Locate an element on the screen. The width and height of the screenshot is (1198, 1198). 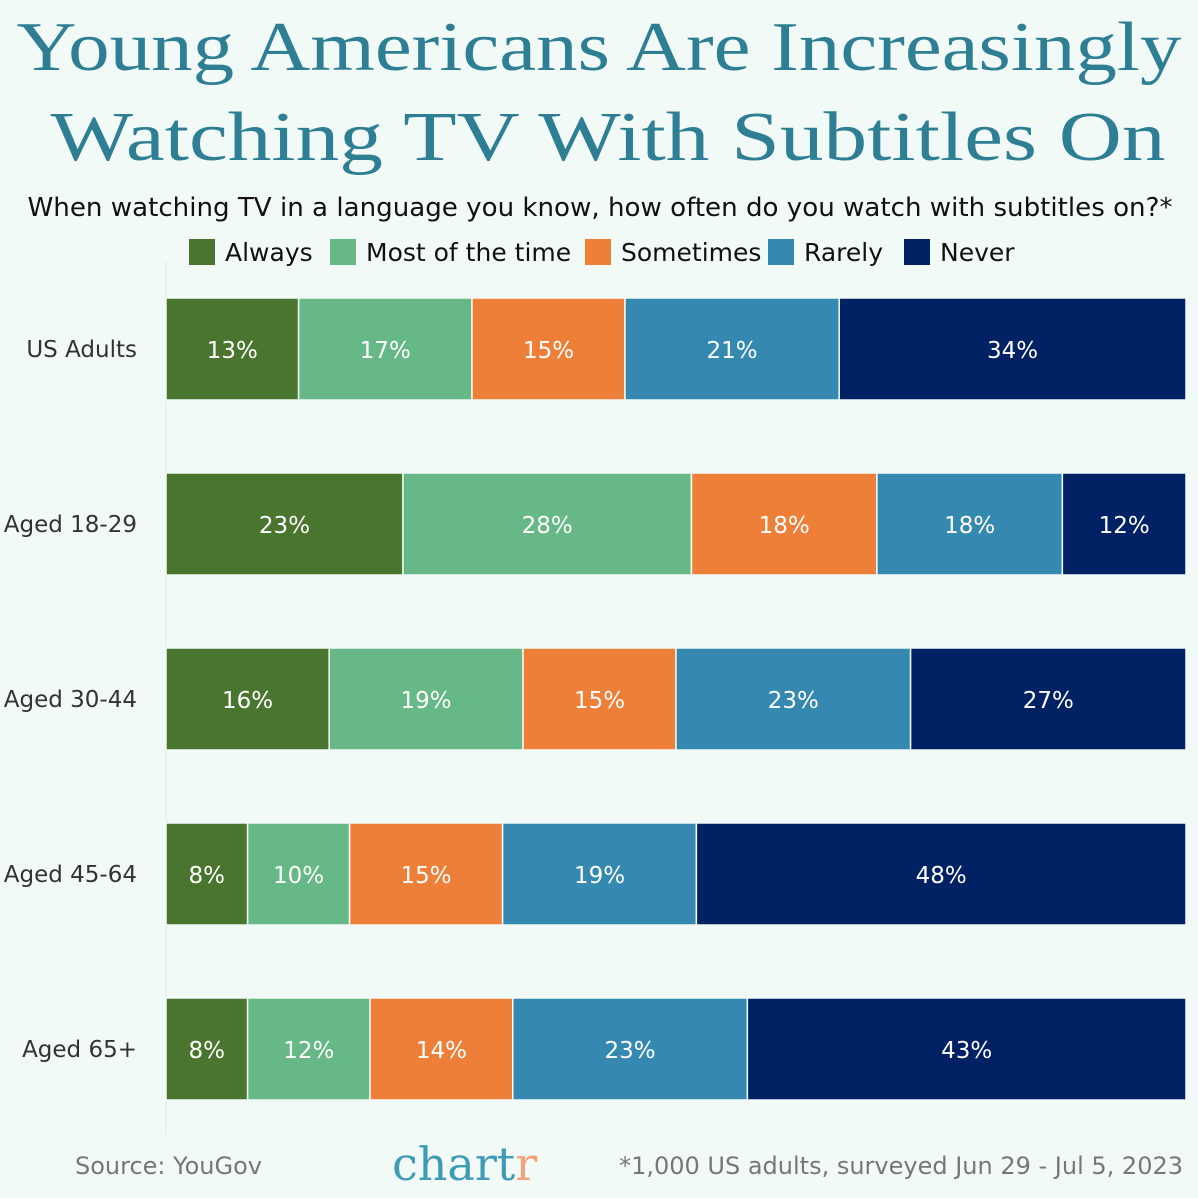
legend-label-2: Sometimes is located at coordinates (691, 252).